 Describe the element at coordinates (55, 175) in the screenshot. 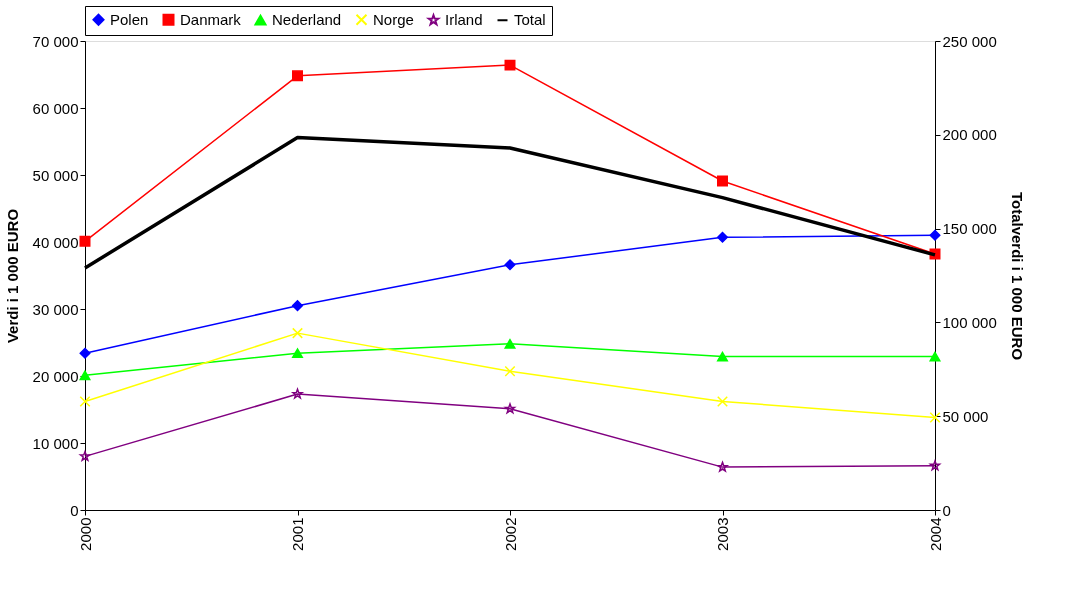

I see `y-tick-label: 50 000` at that location.